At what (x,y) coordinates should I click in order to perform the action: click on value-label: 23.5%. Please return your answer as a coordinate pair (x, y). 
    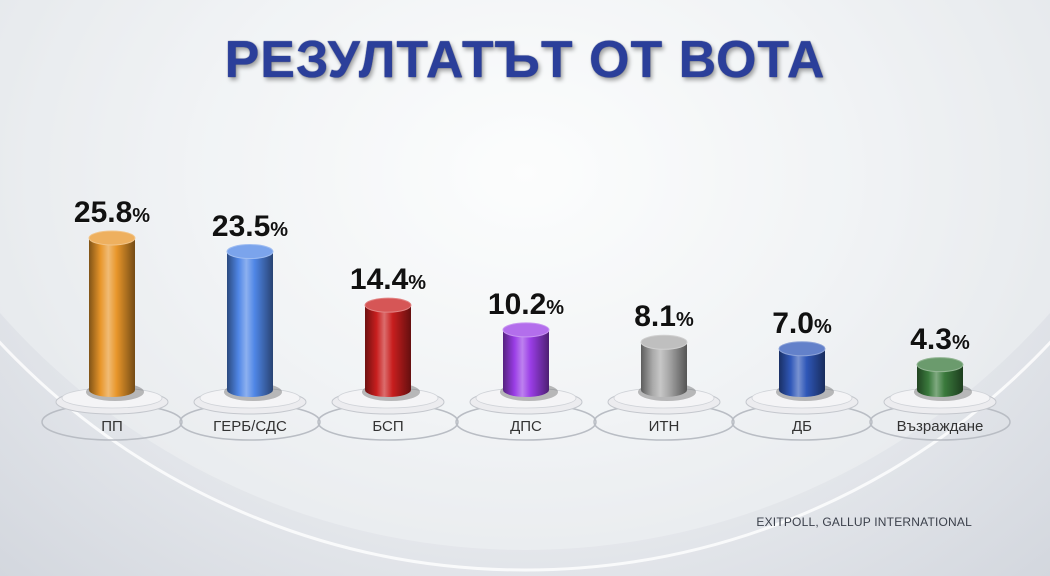
    Looking at the image, I should click on (250, 227).